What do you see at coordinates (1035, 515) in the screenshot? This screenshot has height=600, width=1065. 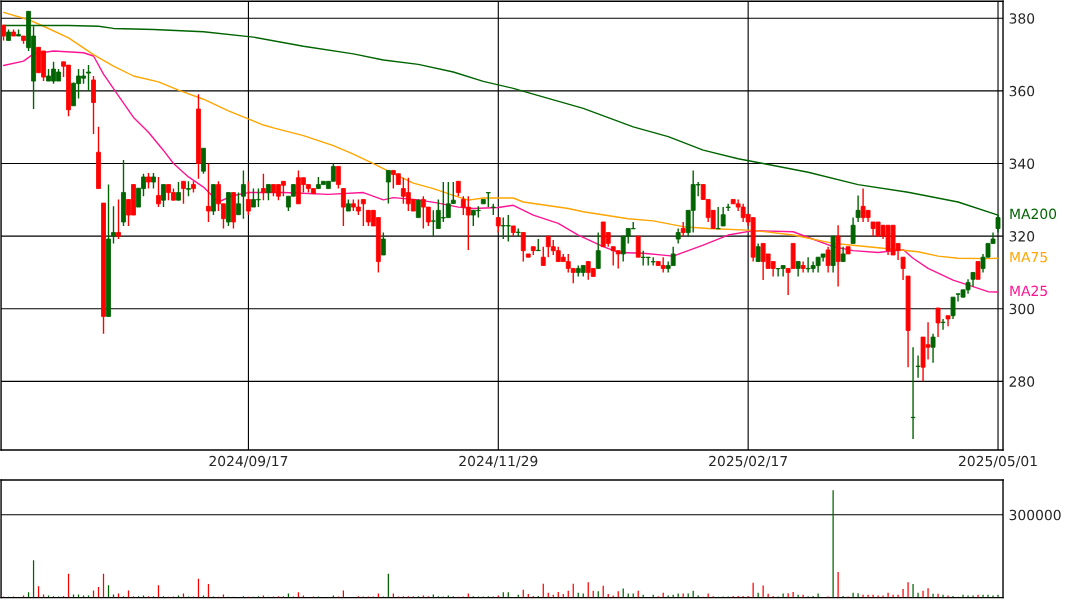 I see `y-tick-label: 300000` at bounding box center [1035, 515].